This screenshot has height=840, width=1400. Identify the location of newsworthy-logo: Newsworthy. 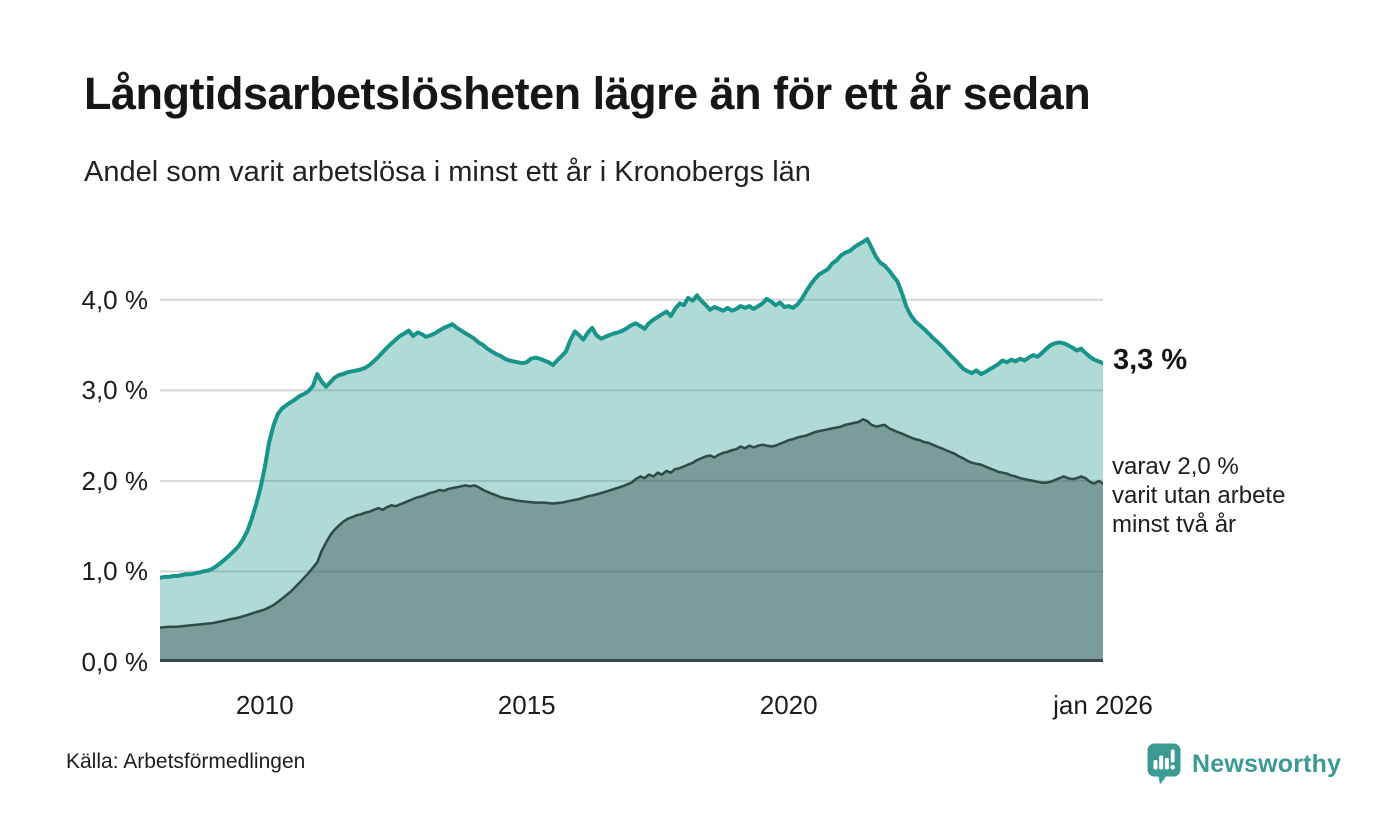
(1243, 764).